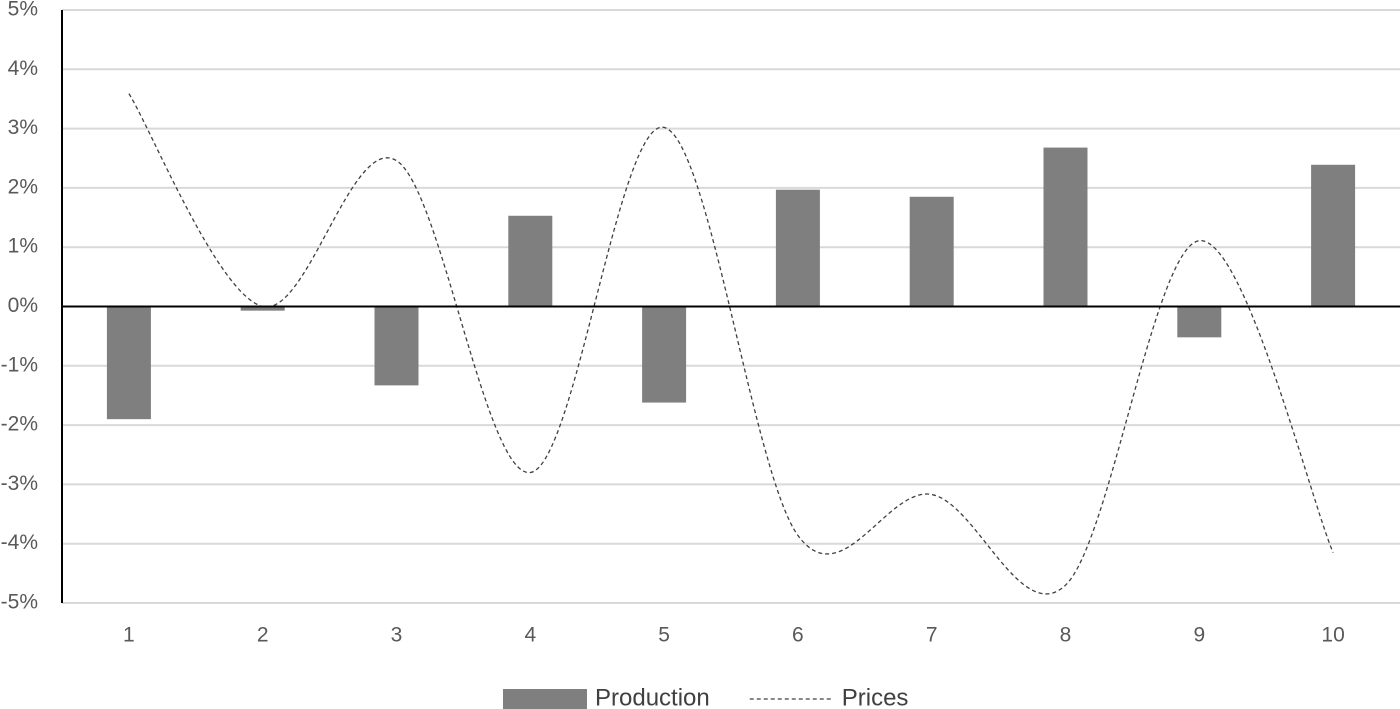 The width and height of the screenshot is (1400, 709). I want to click on y-tick-label: 3%, so click(23, 127).